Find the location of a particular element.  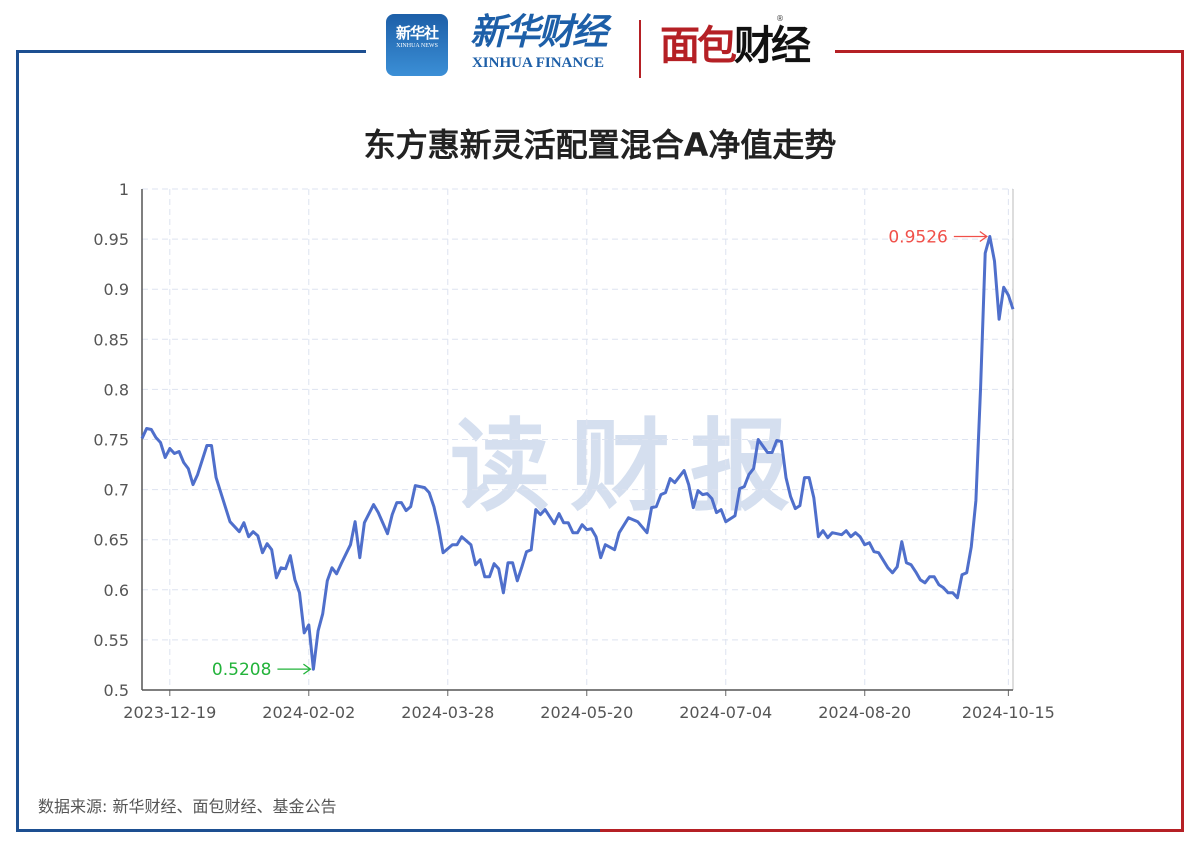

y-tick-label: 0.6 is located at coordinates (116, 590).